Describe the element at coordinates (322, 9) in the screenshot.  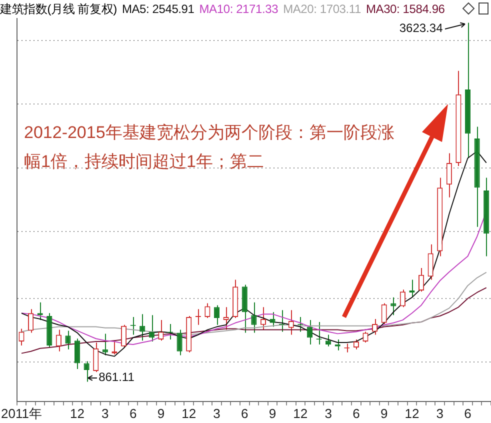
I see `text: MA20: 1703.11` at that location.